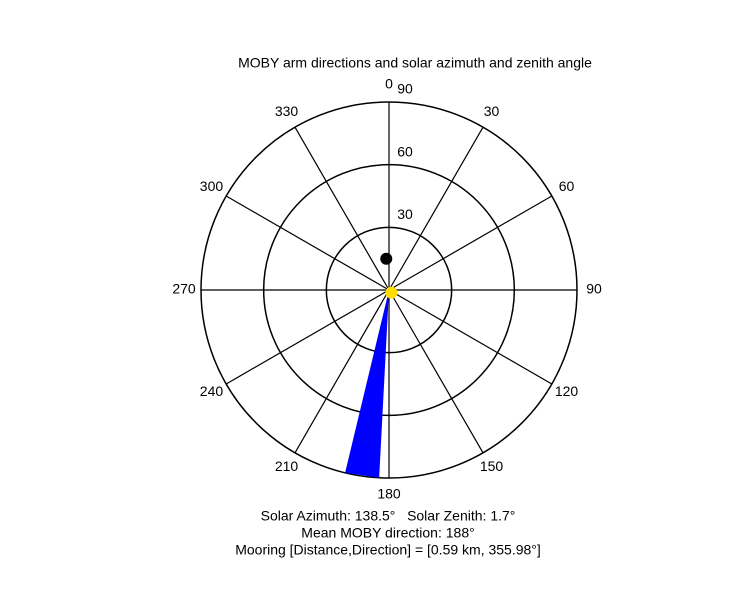 This screenshot has width=750, height=600. Describe the element at coordinates (492, 111) in the screenshot. I see `theta-tick-label: 30` at that location.